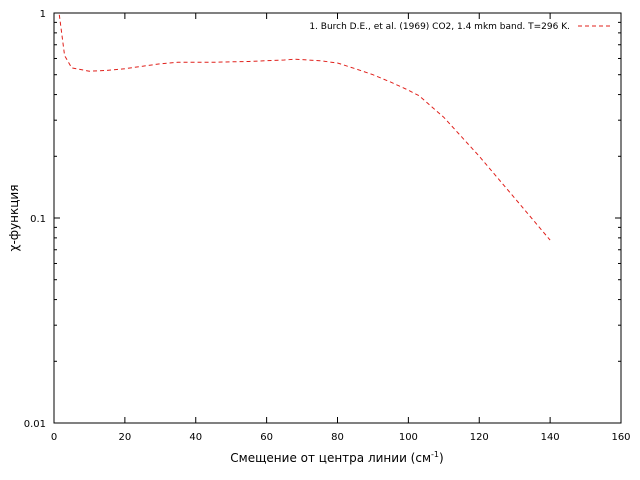 This screenshot has height=480, width=640. Describe the element at coordinates (35, 424) in the screenshot. I see `y-tick-label: 0.01` at that location.